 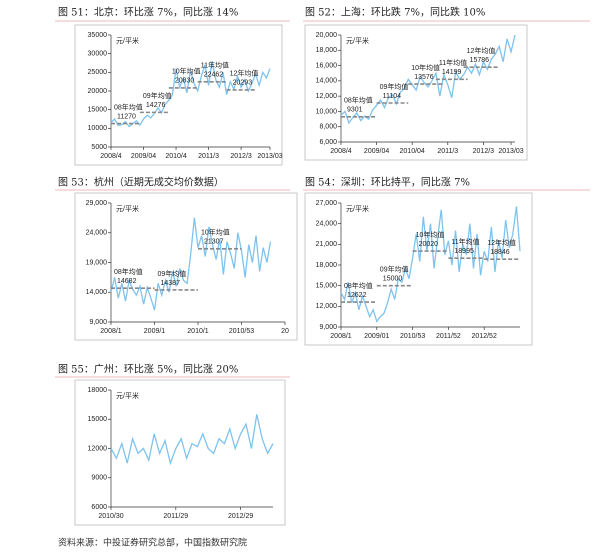 I want to click on y-tick-label: 10,000, so click(x=327, y=111).